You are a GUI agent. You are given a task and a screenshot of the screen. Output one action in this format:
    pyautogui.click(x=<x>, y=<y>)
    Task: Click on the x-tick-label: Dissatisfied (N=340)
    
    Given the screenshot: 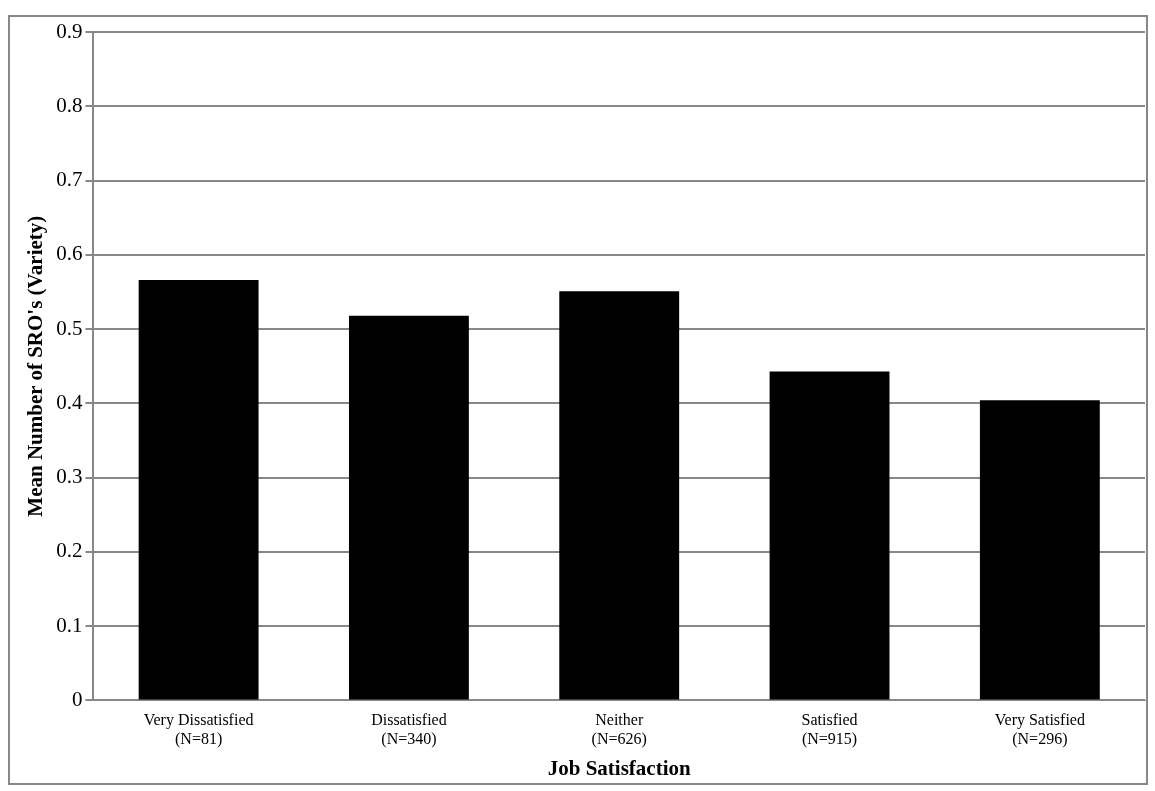 What is the action you would take?
    pyautogui.click(x=409, y=730)
    